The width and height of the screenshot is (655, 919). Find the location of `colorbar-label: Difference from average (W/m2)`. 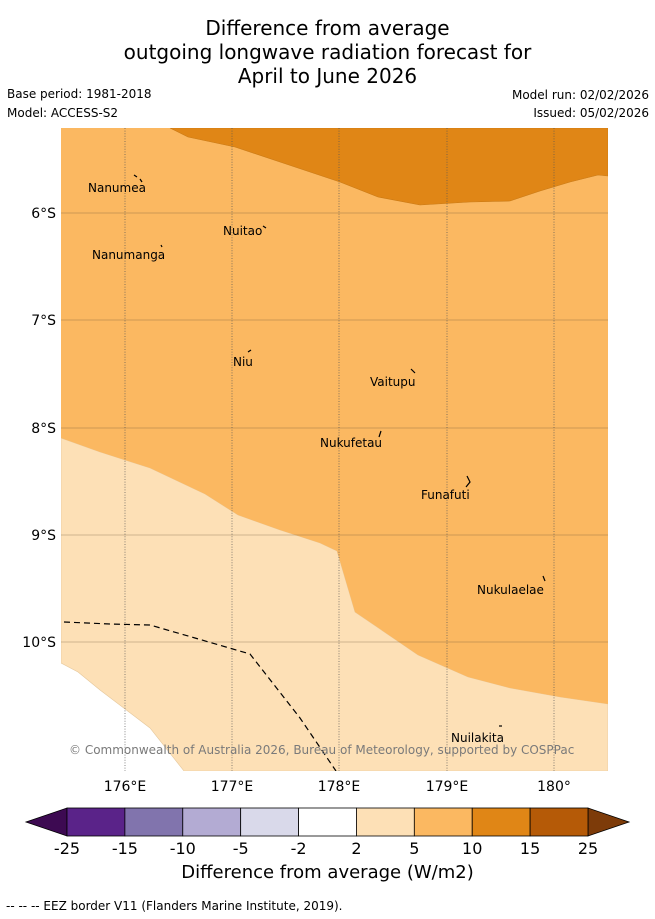

colorbar-label: Difference from average (W/m2) is located at coordinates (327, 872).